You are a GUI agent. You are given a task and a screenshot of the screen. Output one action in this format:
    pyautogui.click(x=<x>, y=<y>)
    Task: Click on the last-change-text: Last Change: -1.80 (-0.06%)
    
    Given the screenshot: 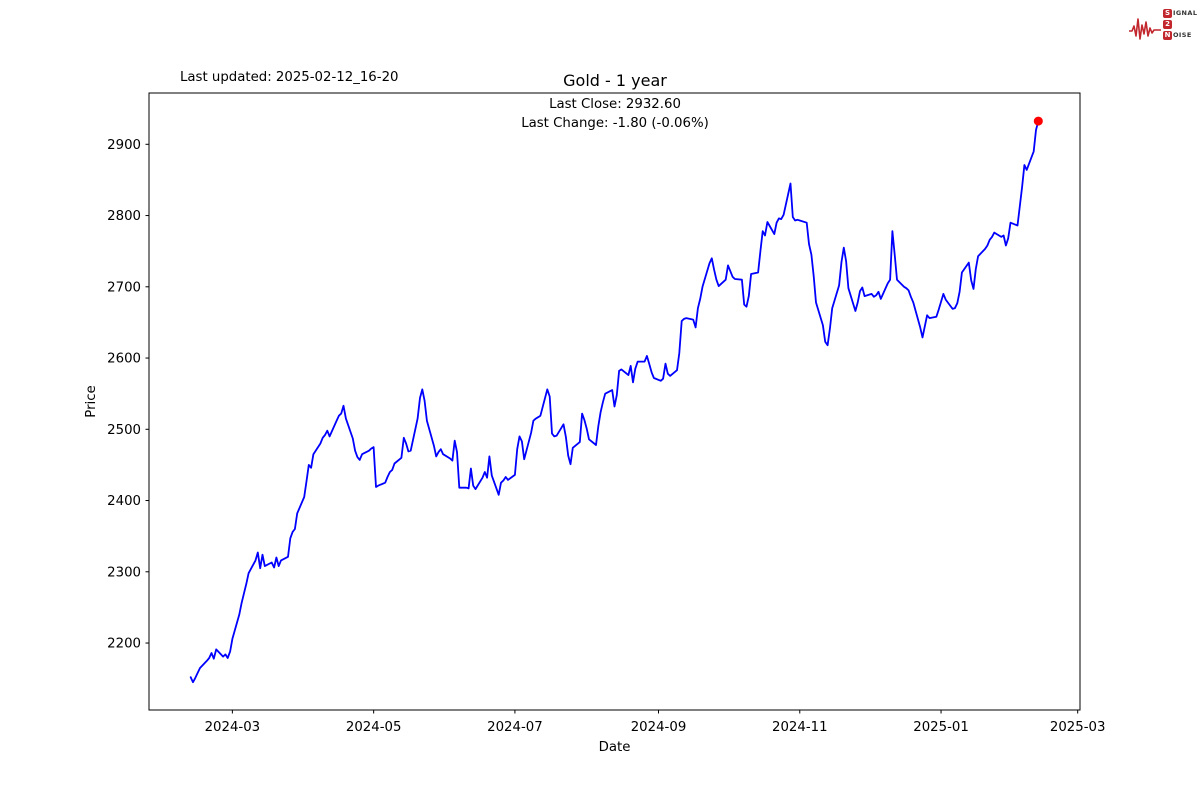 What is the action you would take?
    pyautogui.click(x=615, y=123)
    